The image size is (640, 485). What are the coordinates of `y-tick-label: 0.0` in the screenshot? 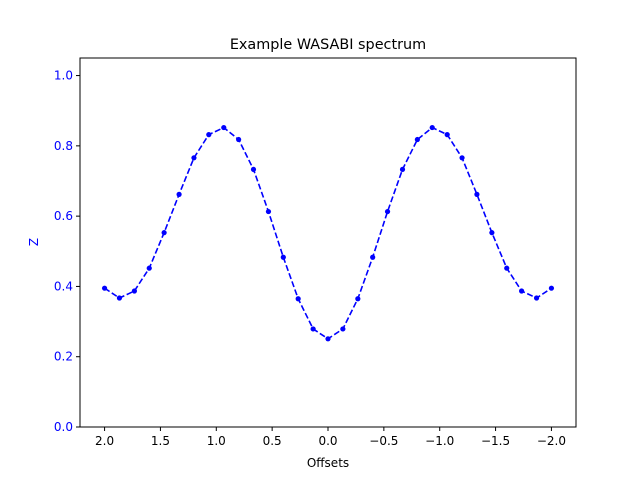 It's located at (63, 427).